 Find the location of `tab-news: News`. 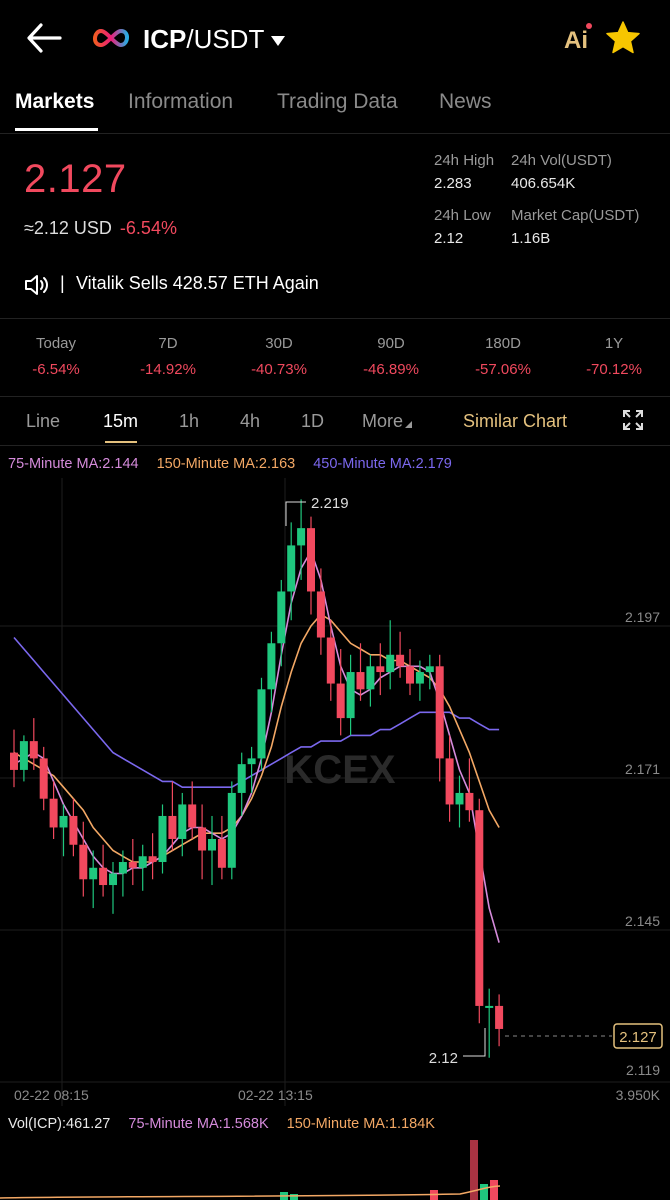

tab-news: News is located at coordinates (465, 101).